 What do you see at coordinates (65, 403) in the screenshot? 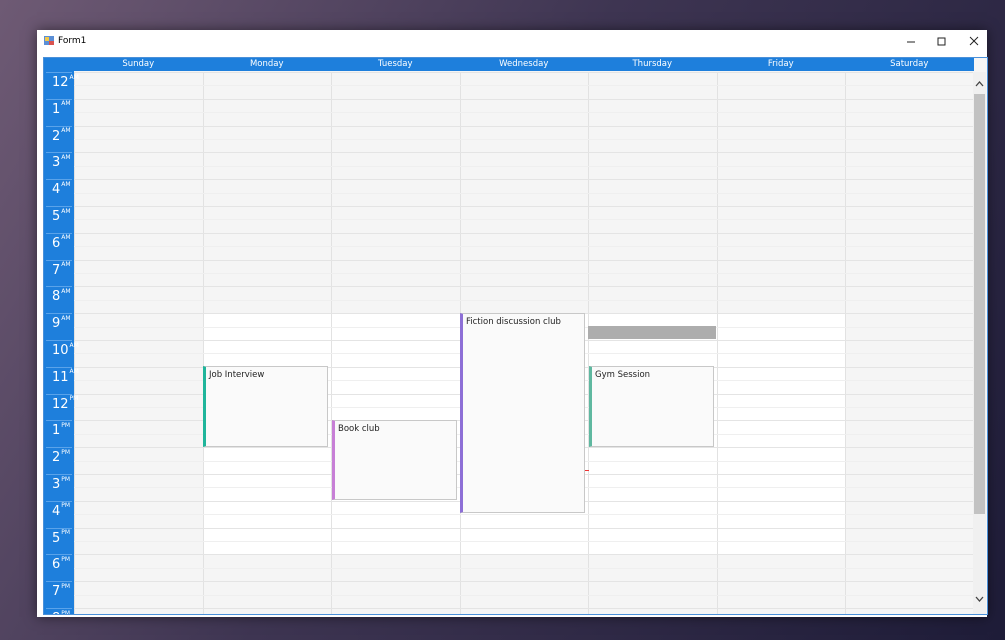
I see `hour-label: 12PM` at bounding box center [65, 403].